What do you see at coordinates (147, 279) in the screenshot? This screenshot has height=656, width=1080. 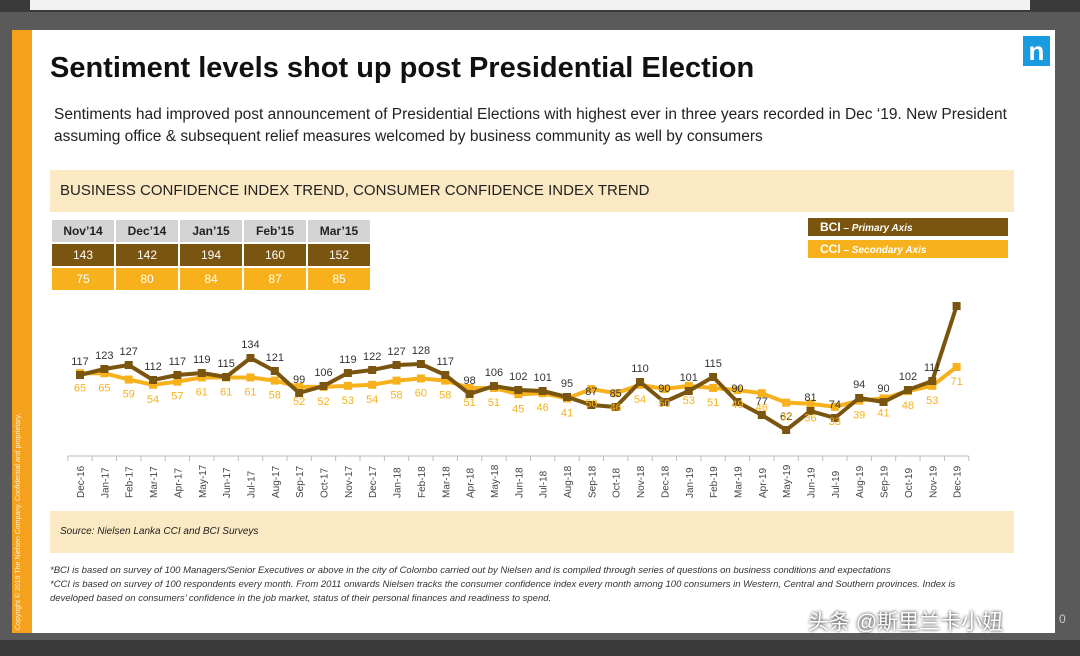 I see `history-cci-value: 80` at bounding box center [147, 279].